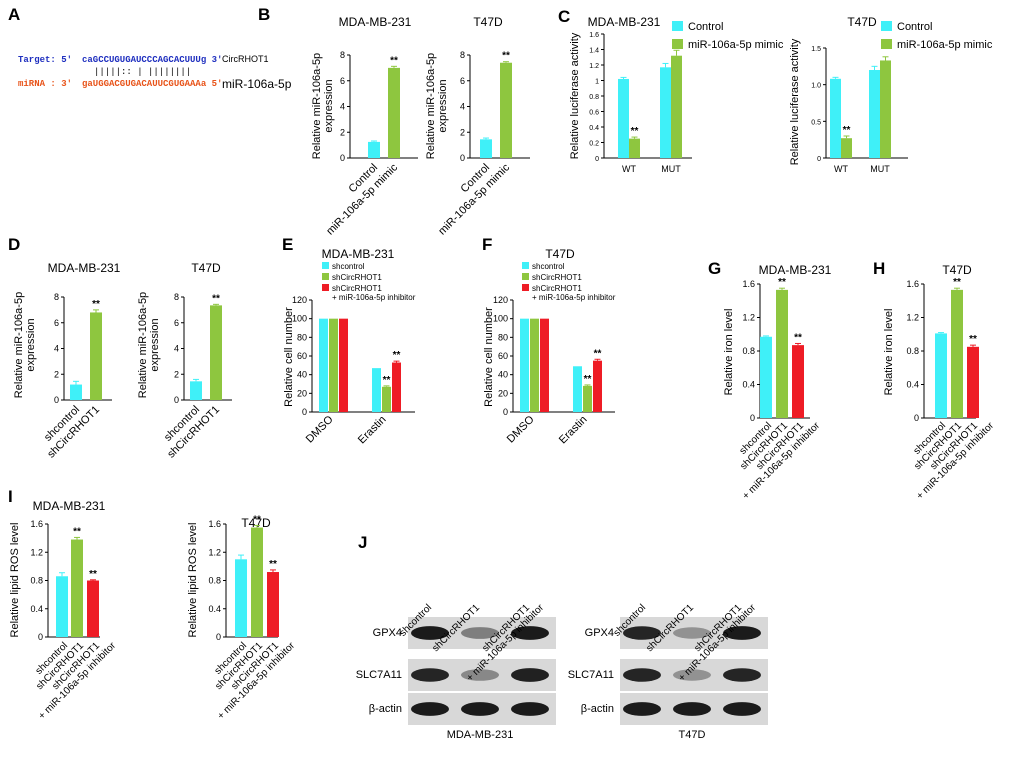 The image size is (1020, 764). What do you see at coordinates (245, 59) in the screenshot?
I see `target-name: CircRHOT1` at bounding box center [245, 59].